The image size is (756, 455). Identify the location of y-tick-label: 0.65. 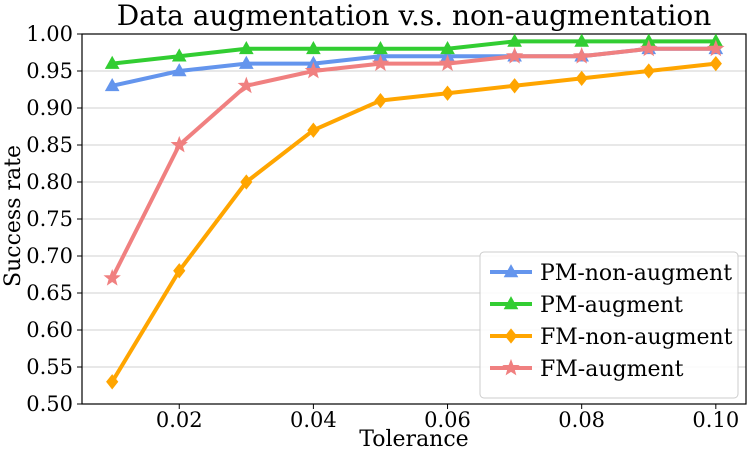
(49, 293).